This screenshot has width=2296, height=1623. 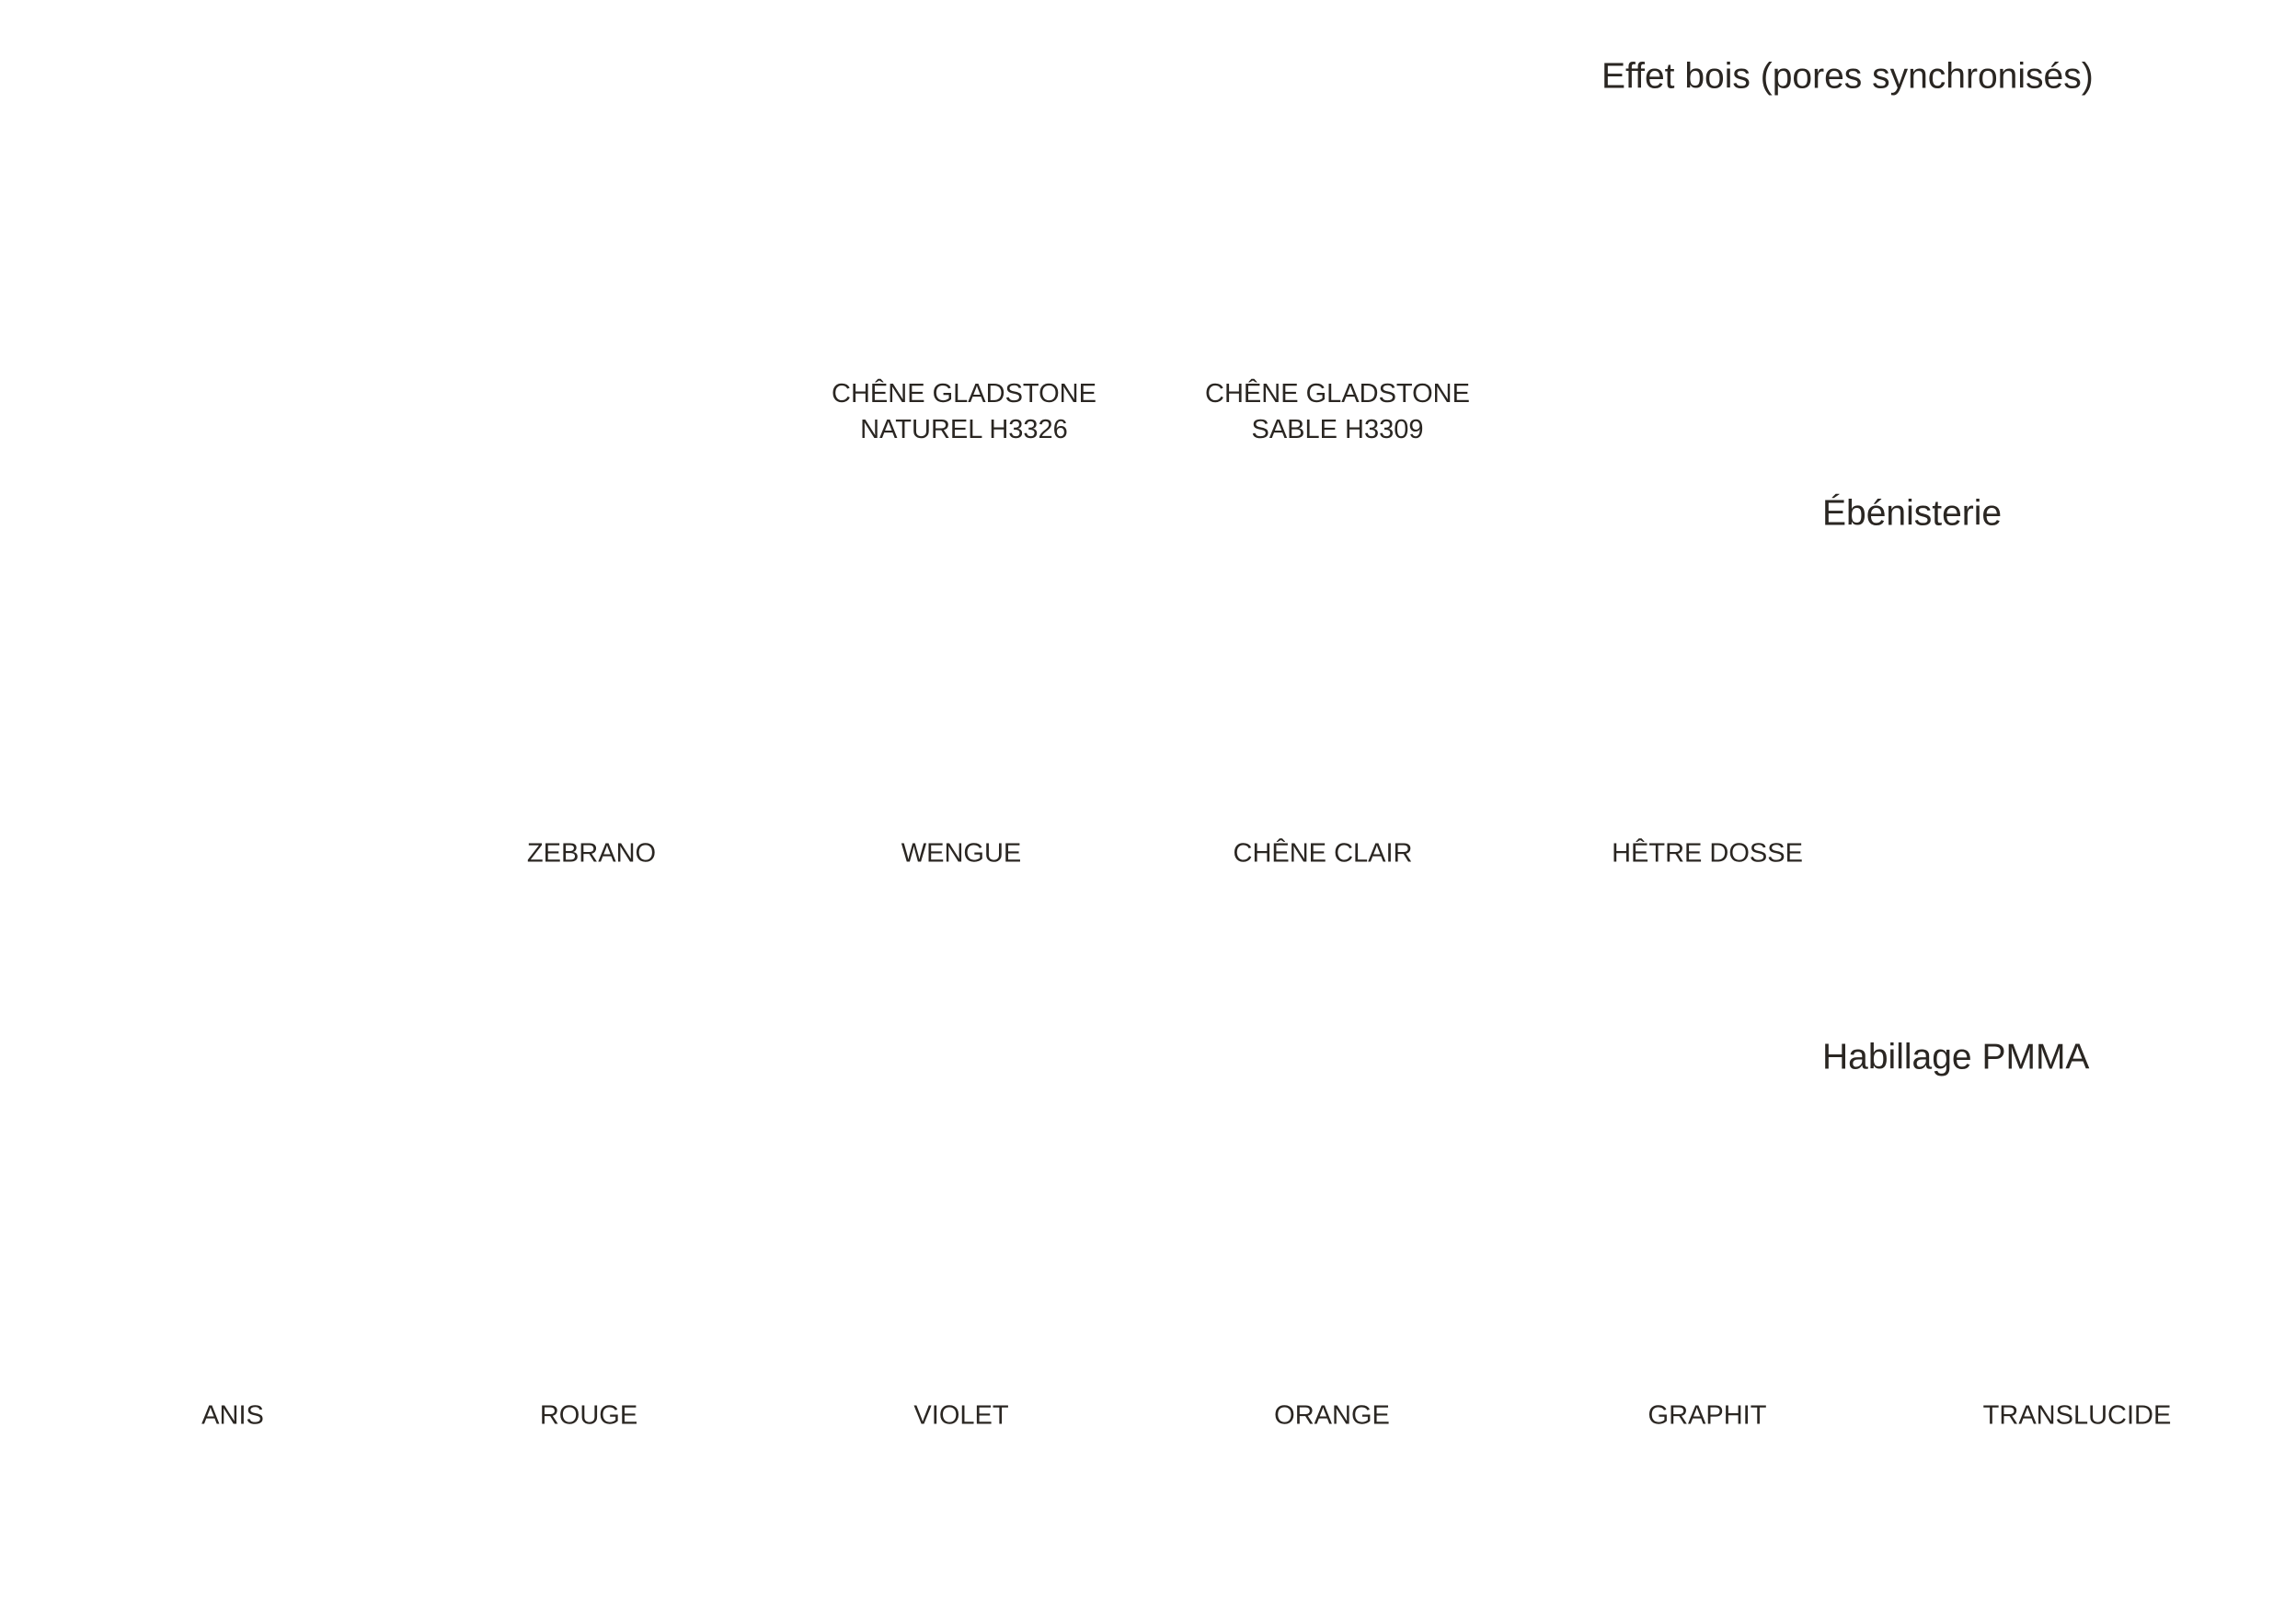 What do you see at coordinates (1847, 76) in the screenshot?
I see `section-title: Effet bois (pores synchronisés)` at bounding box center [1847, 76].